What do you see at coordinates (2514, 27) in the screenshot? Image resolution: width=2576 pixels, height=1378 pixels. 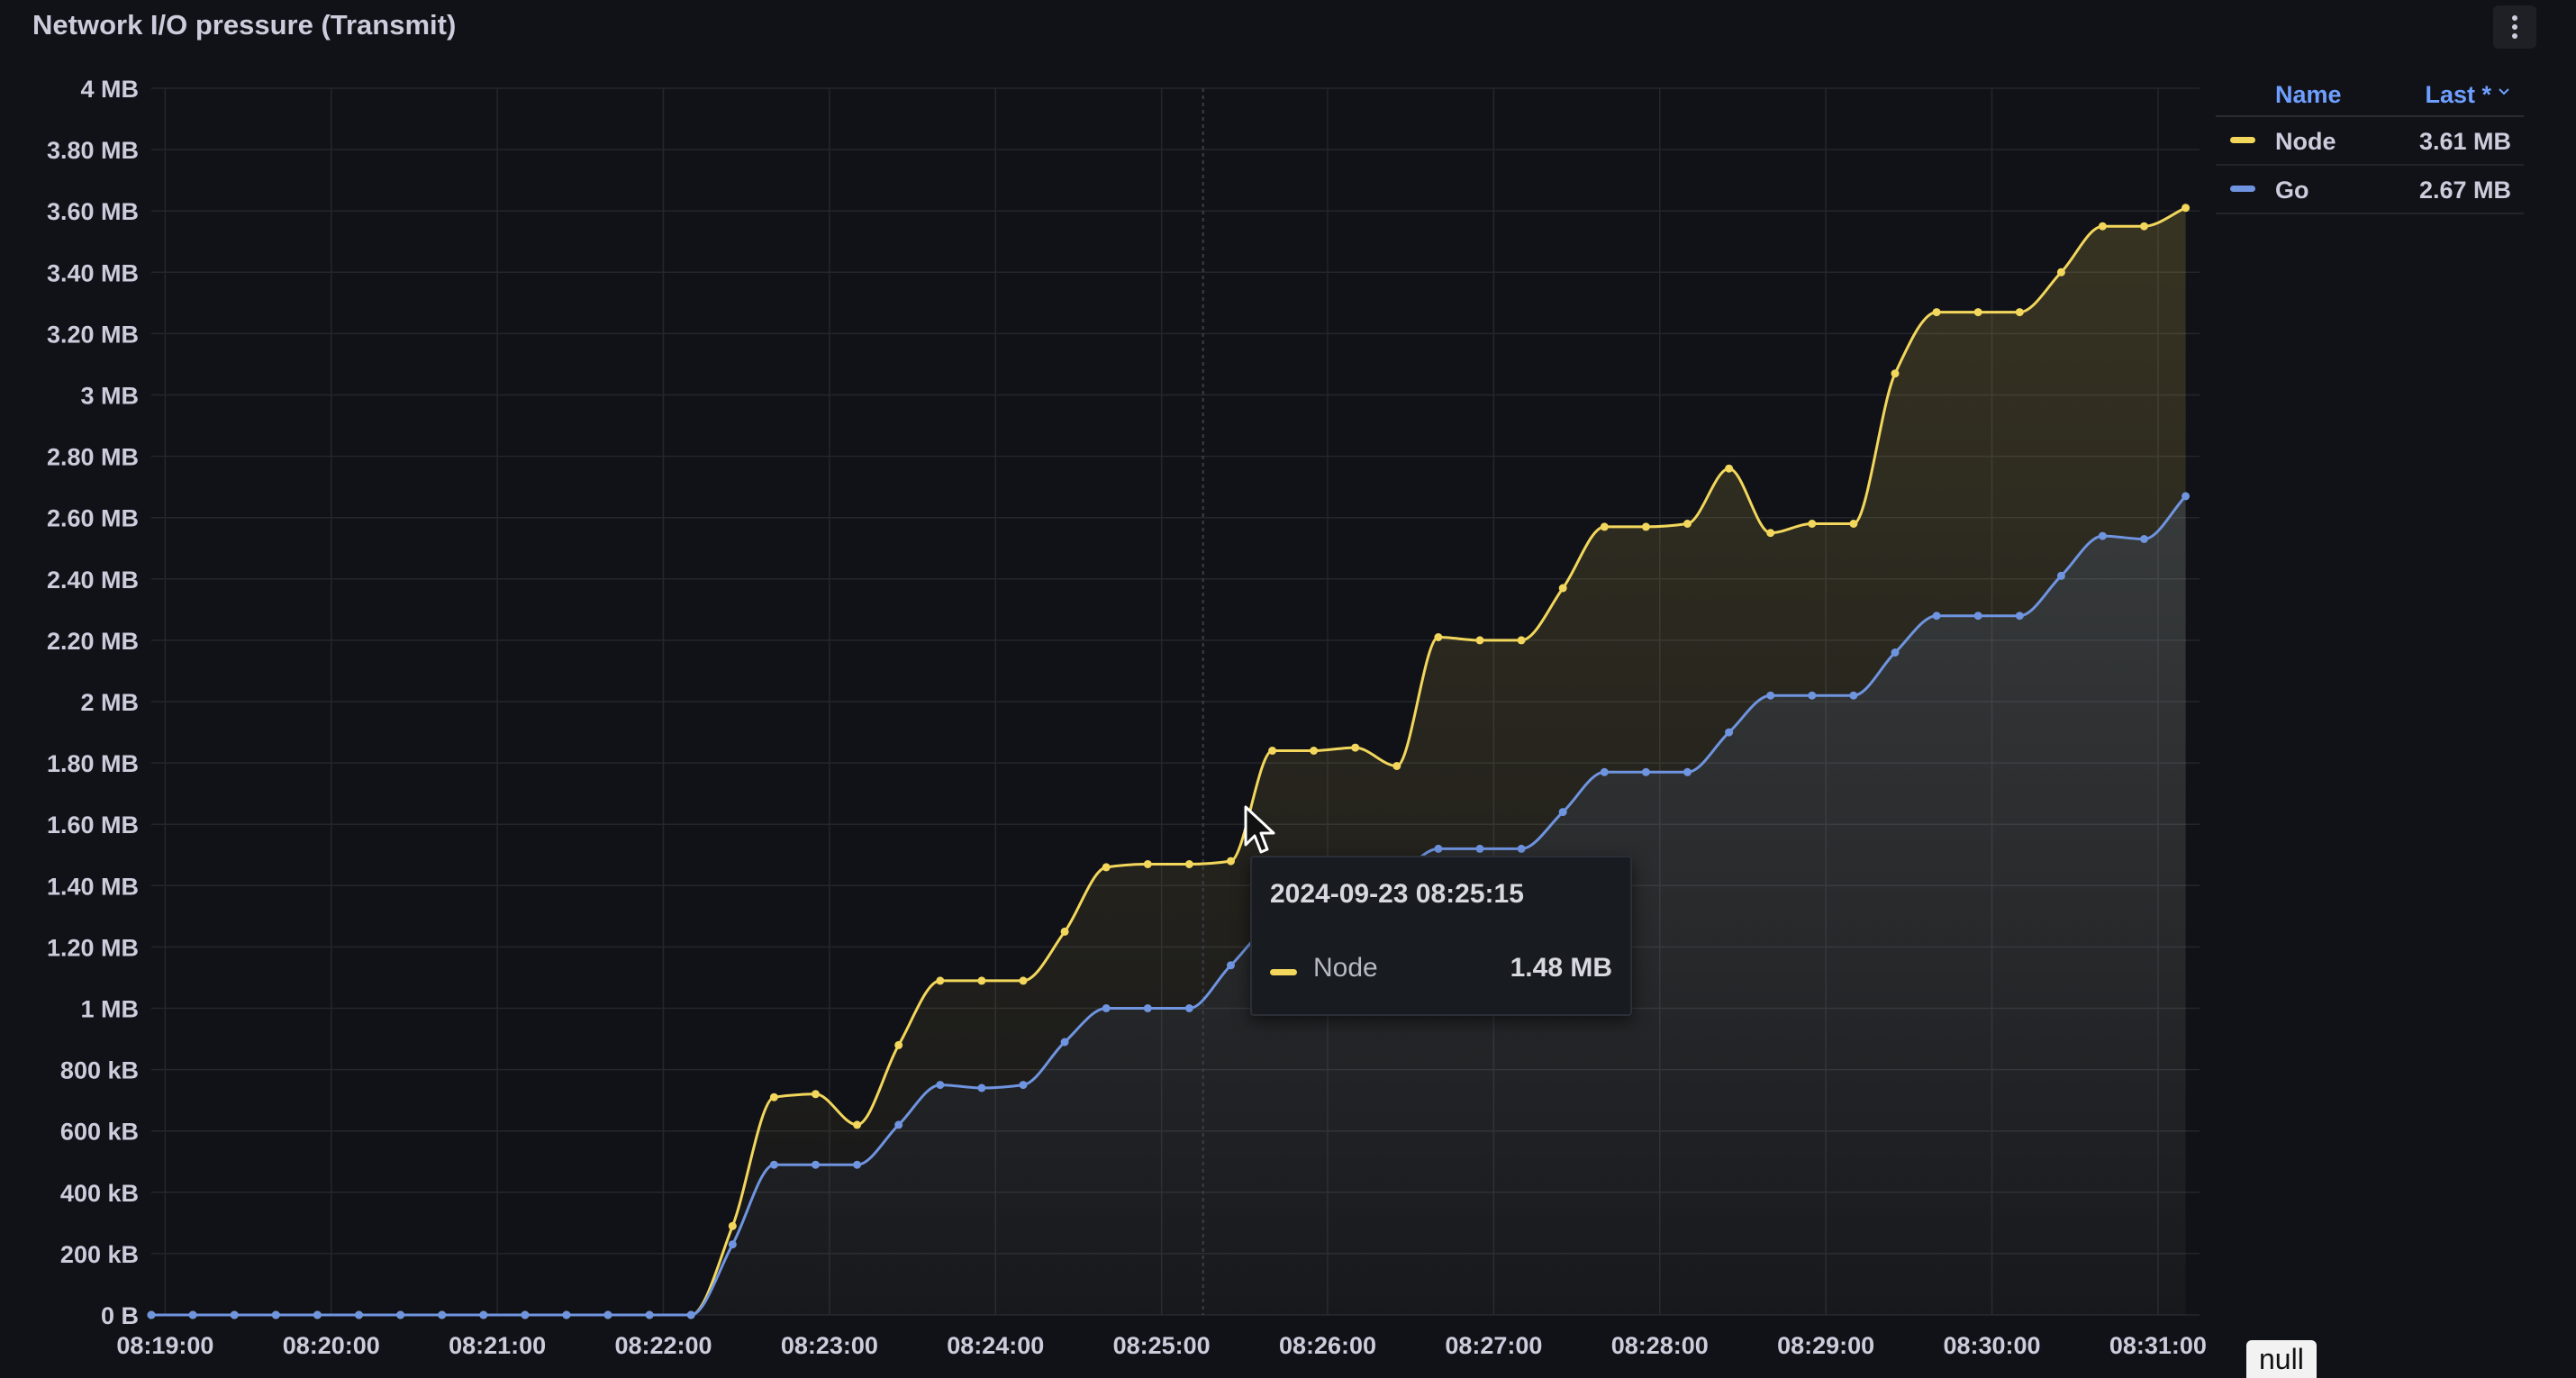 I see `panel-menu-button` at bounding box center [2514, 27].